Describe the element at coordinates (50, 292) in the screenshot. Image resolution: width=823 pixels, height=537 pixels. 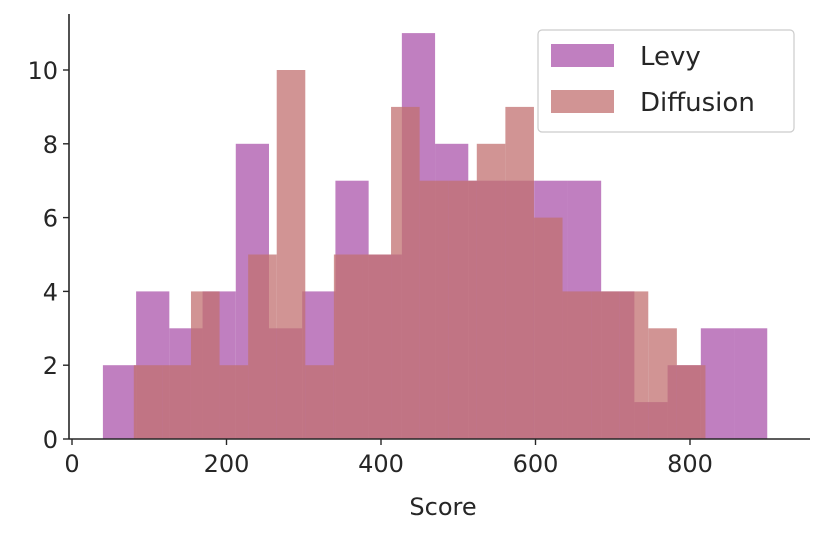
I see `y-tick-label-4: 4` at that location.